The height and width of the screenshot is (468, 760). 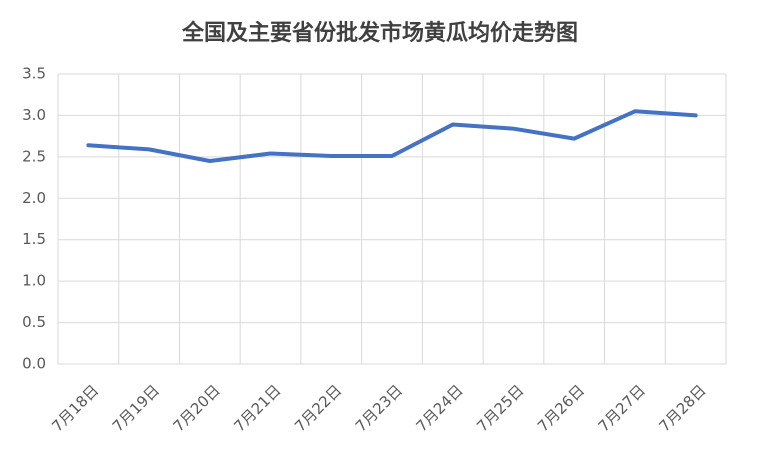 What do you see at coordinates (379, 33) in the screenshot?
I see `chart-title: 全国及主要省份批发市场黄瓜均价走势图` at bounding box center [379, 33].